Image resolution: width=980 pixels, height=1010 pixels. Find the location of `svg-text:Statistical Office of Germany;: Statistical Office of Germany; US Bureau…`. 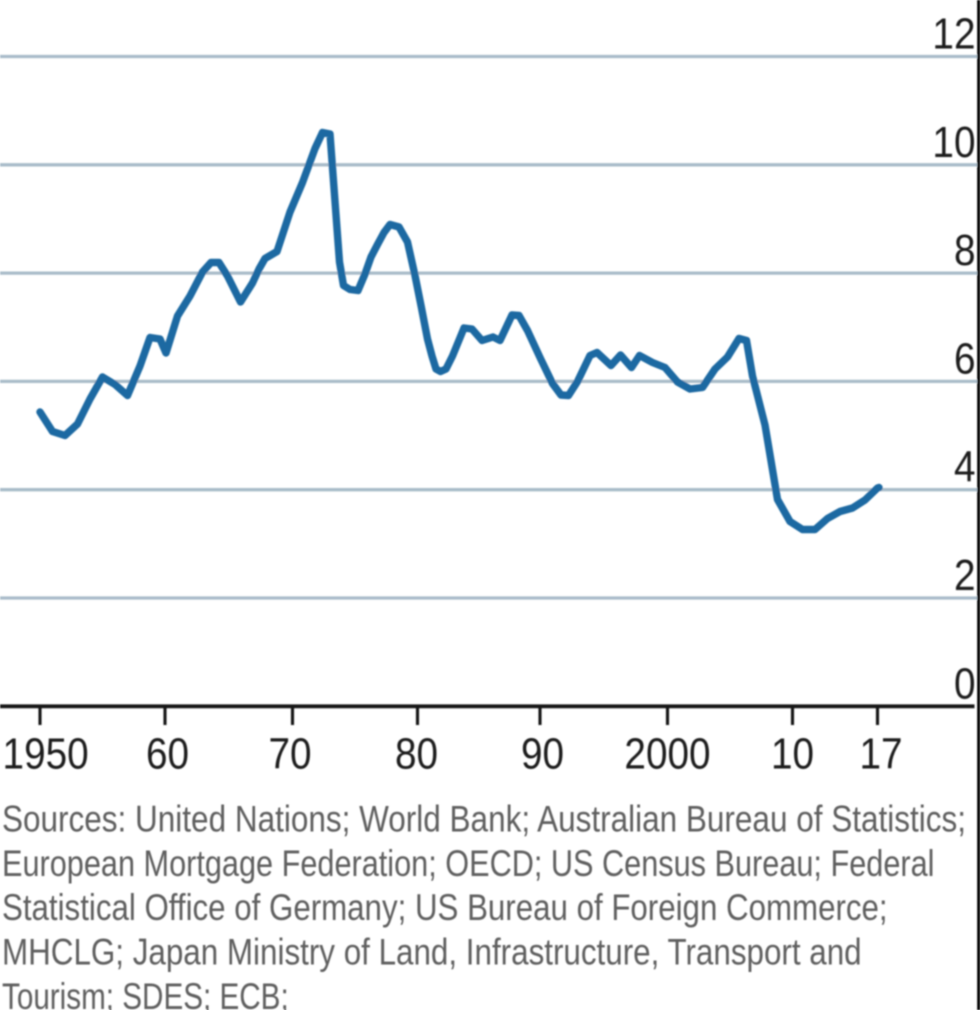

svg-text:Statistical Office of Germany;: Statistical Office of Germany; US Bureau… is located at coordinates (445, 908).